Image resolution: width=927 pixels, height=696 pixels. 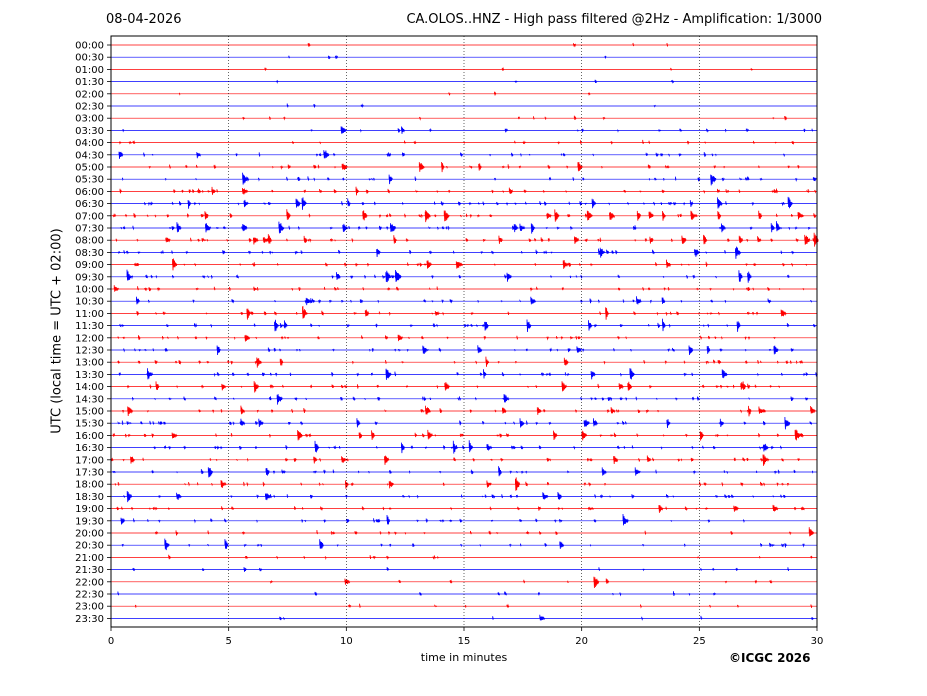 What do you see at coordinates (89, 424) in the screenshot?
I see `y-tick-label: 15:30` at bounding box center [89, 424].